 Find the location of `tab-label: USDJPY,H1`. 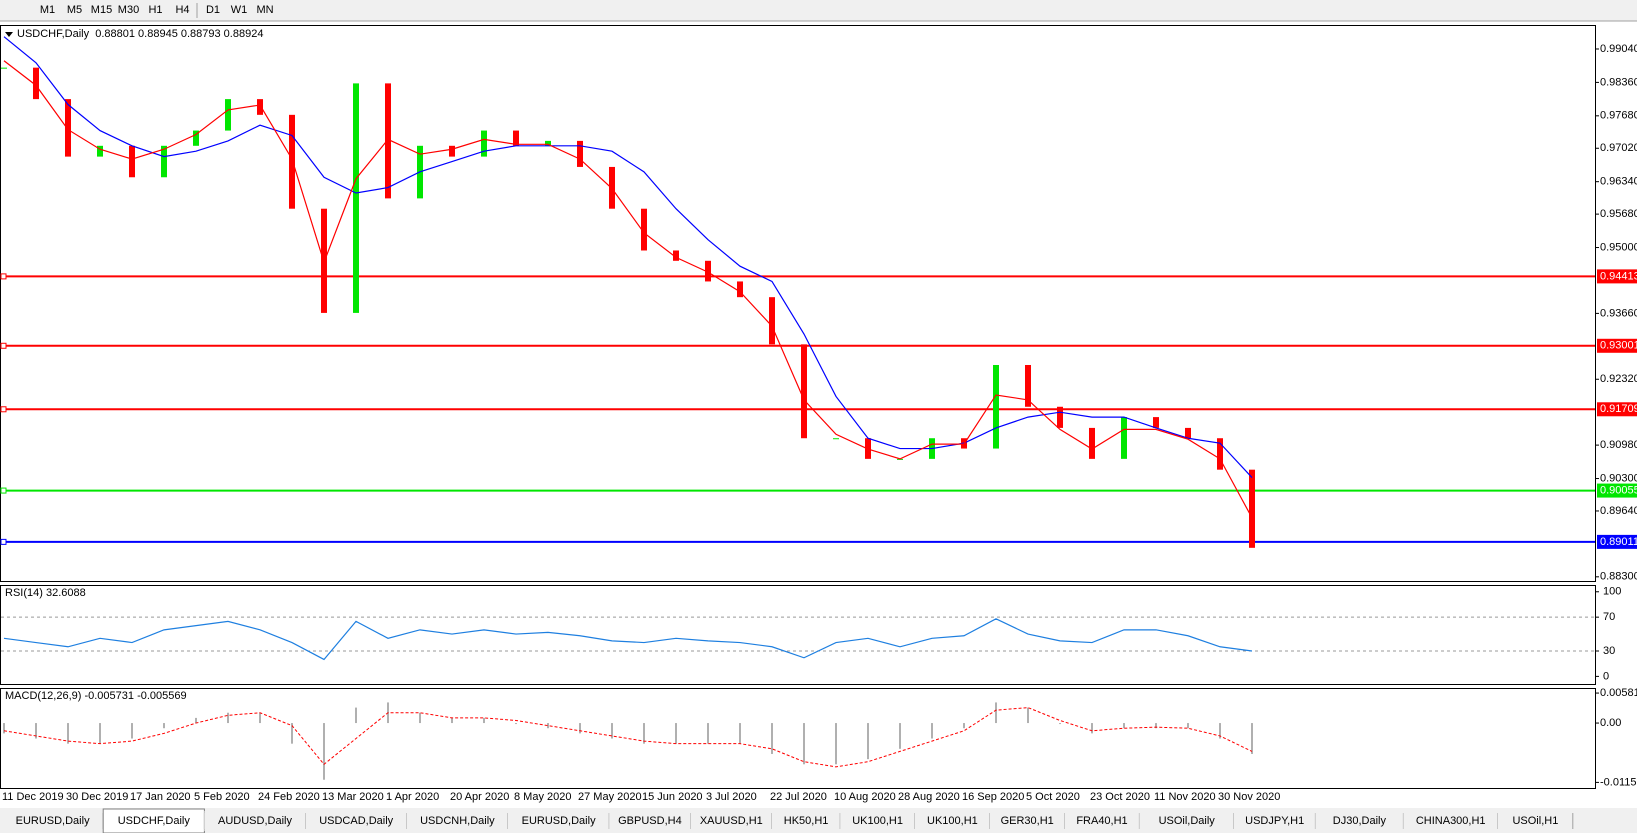

tab-label: USDJPY,H1 is located at coordinates (1274, 821).